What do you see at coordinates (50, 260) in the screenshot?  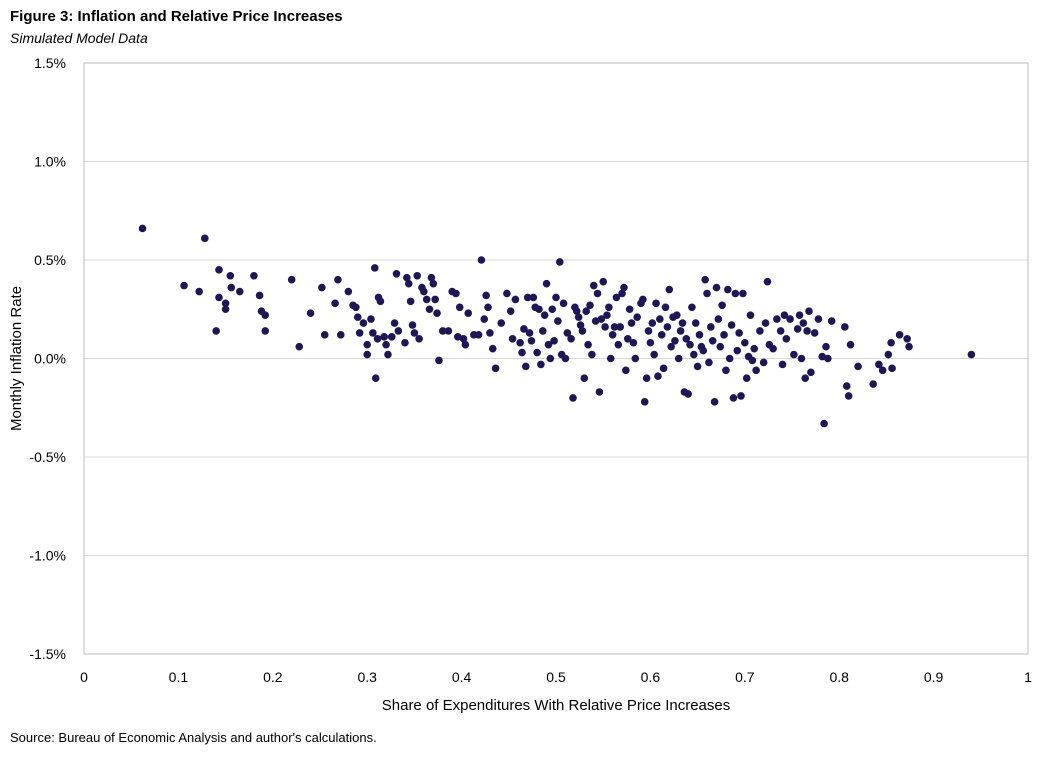 I see `y-tick-label: 0.5%` at bounding box center [50, 260].